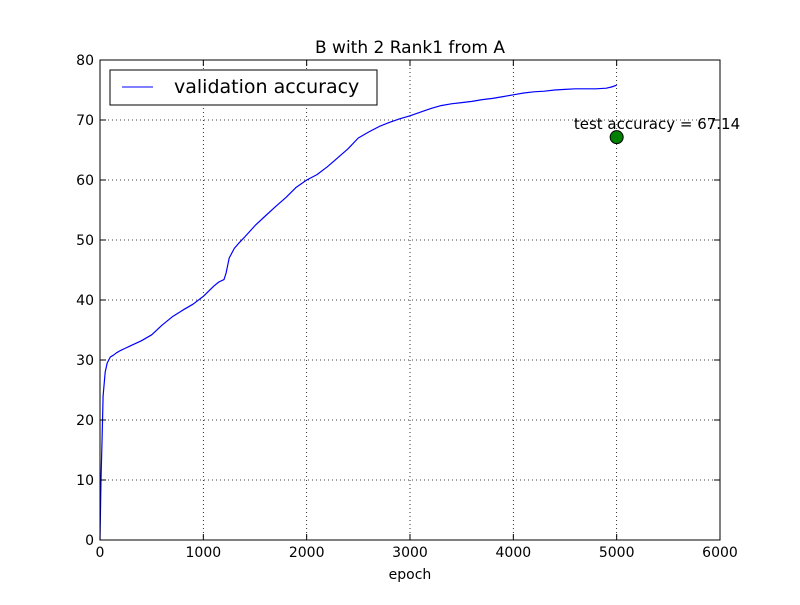 The image size is (800, 605). I want to click on x-tick-label: 5000, so click(617, 553).